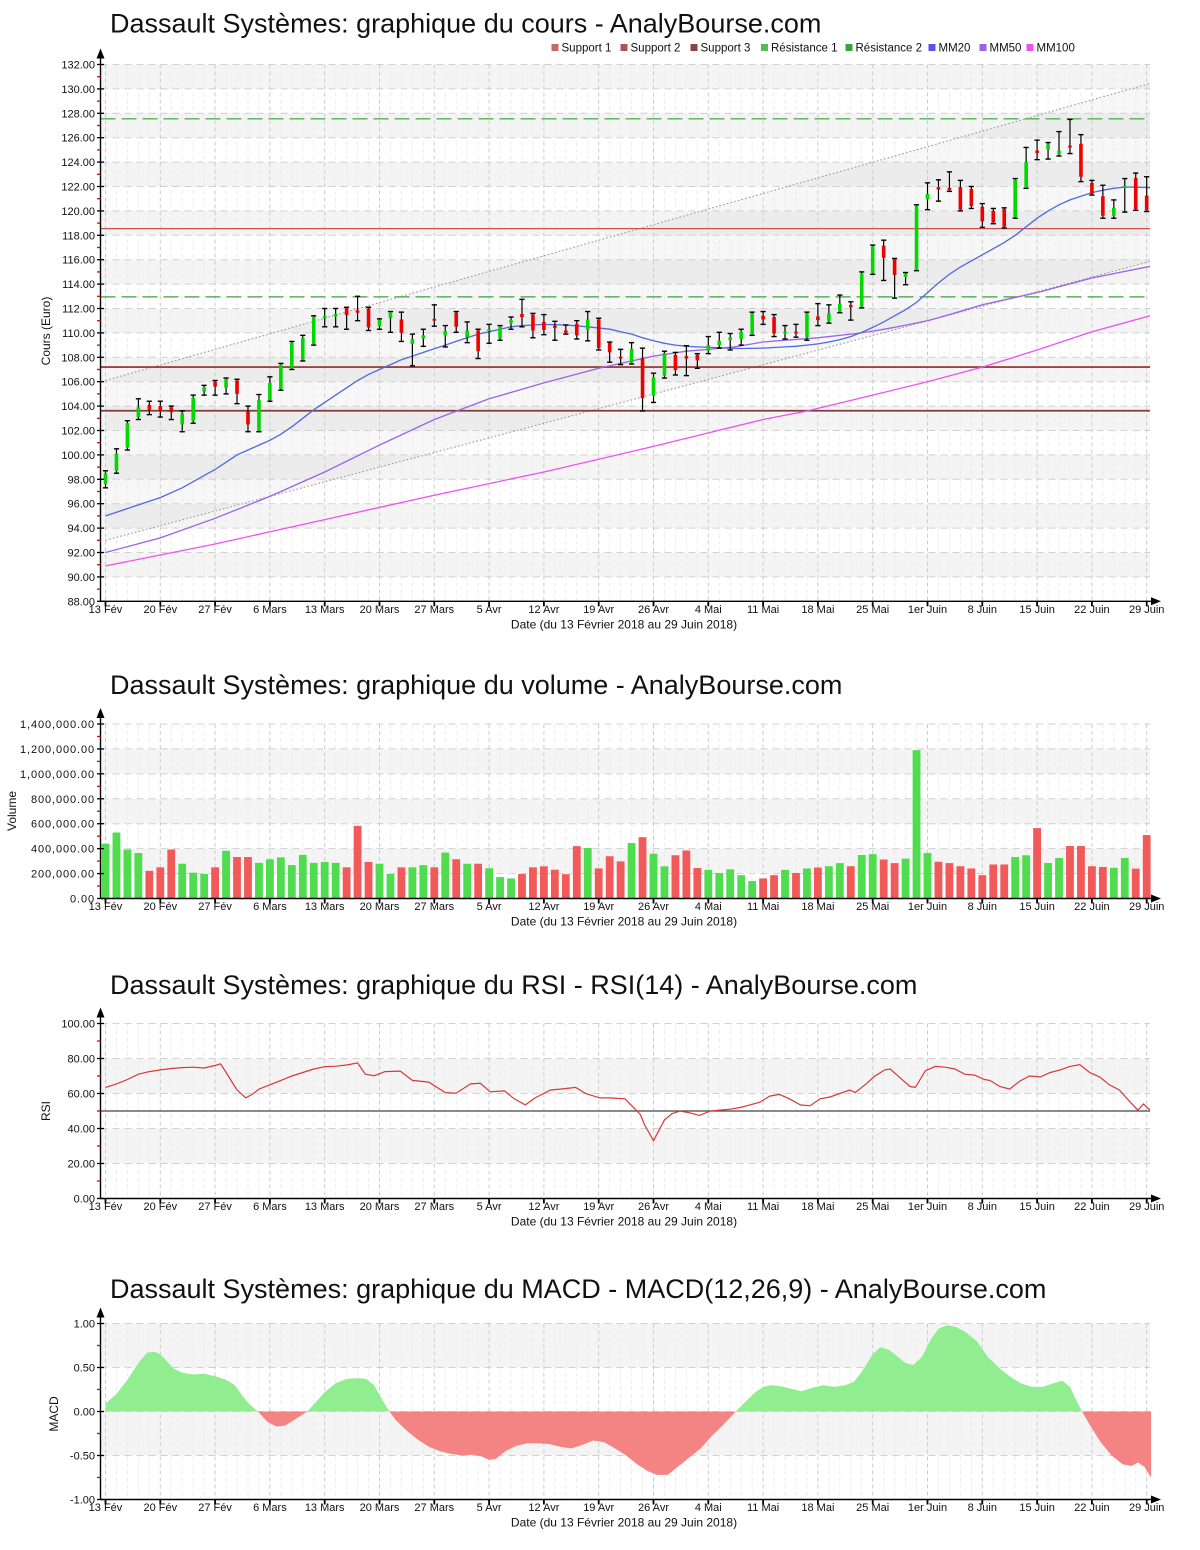 The width and height of the screenshot is (1200, 1550). I want to click on svg-text: 88.00, so click(81, 602).